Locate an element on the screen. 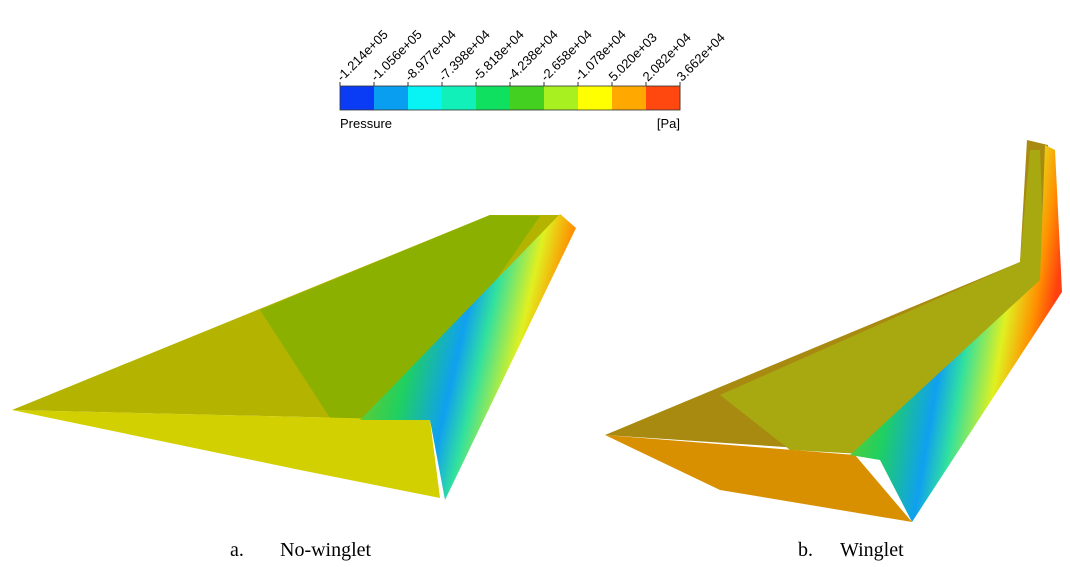  panel-label: b. is located at coordinates (805, 550).